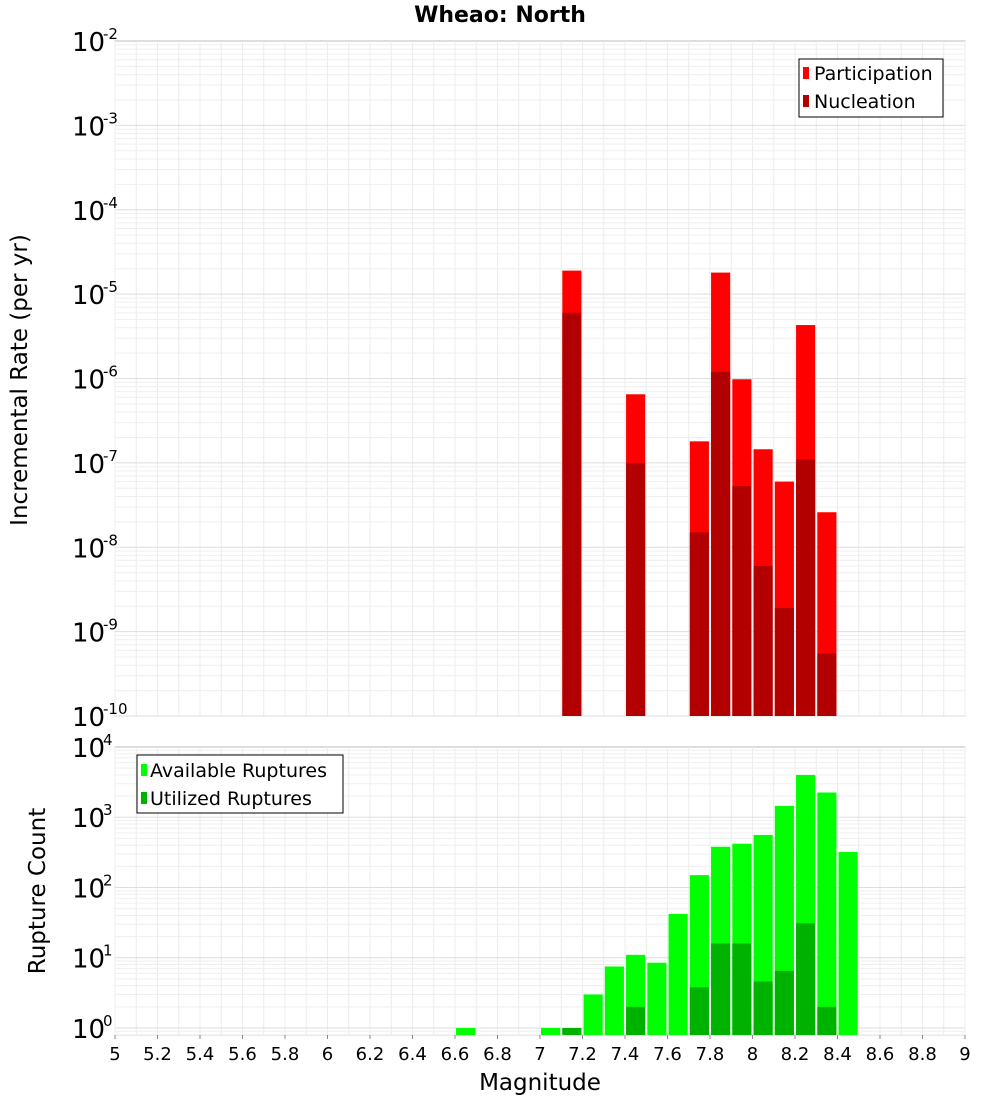  Describe the element at coordinates (657, 904) in the screenshot. I see `count-bars` at that location.